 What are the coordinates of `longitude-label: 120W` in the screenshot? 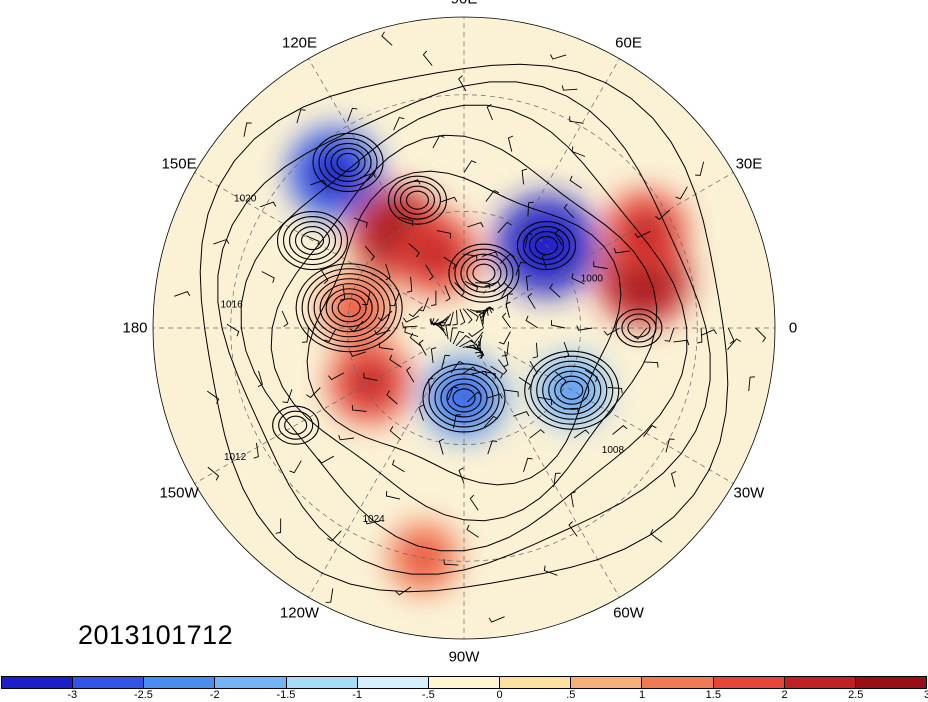 It's located at (299, 613).